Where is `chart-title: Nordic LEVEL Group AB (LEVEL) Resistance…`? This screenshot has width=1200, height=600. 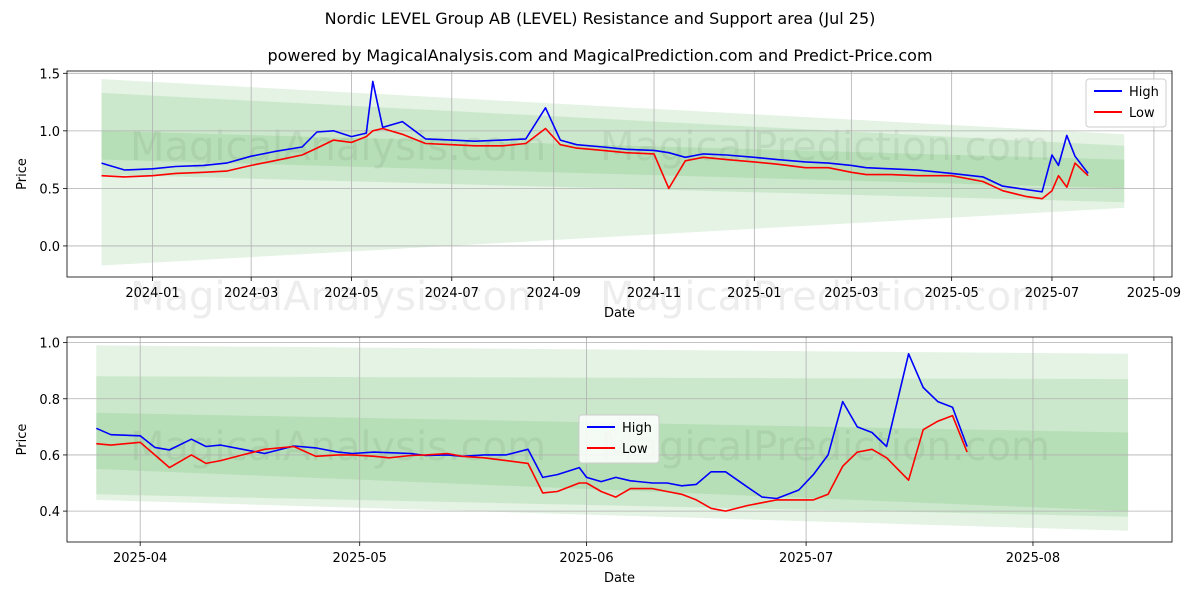 chart-title: Nordic LEVEL Group AB (LEVEL) Resistance… is located at coordinates (600, 18).